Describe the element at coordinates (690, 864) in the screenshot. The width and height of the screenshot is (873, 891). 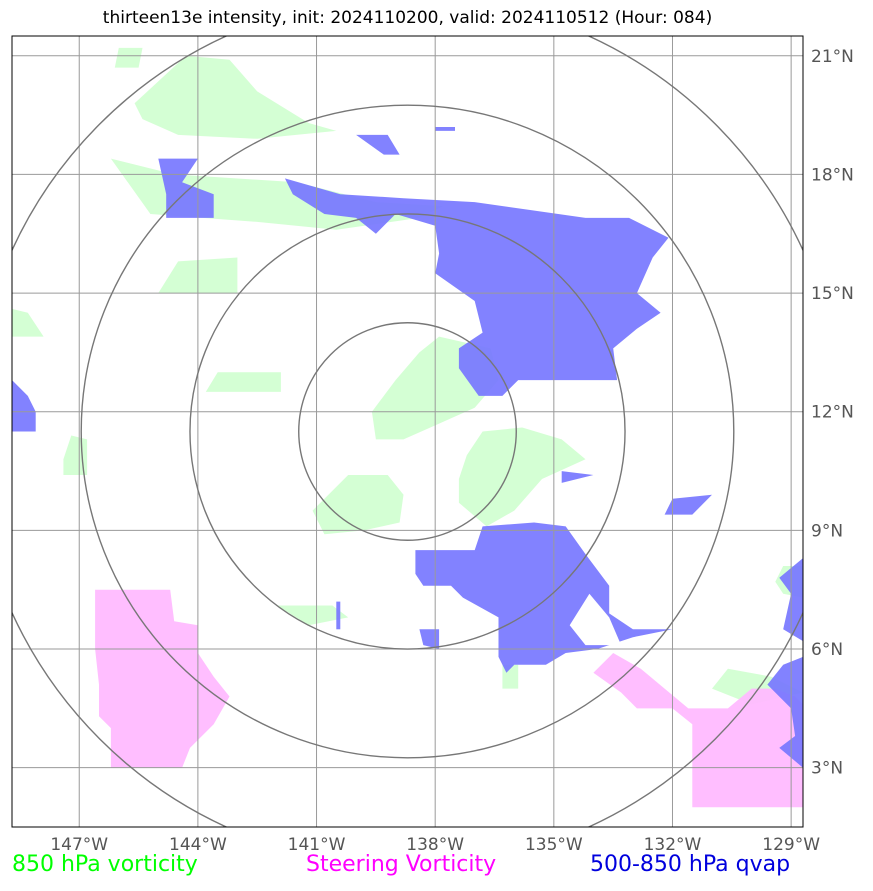
I see `legend-qvap: 500-850 hPa qvap` at that location.